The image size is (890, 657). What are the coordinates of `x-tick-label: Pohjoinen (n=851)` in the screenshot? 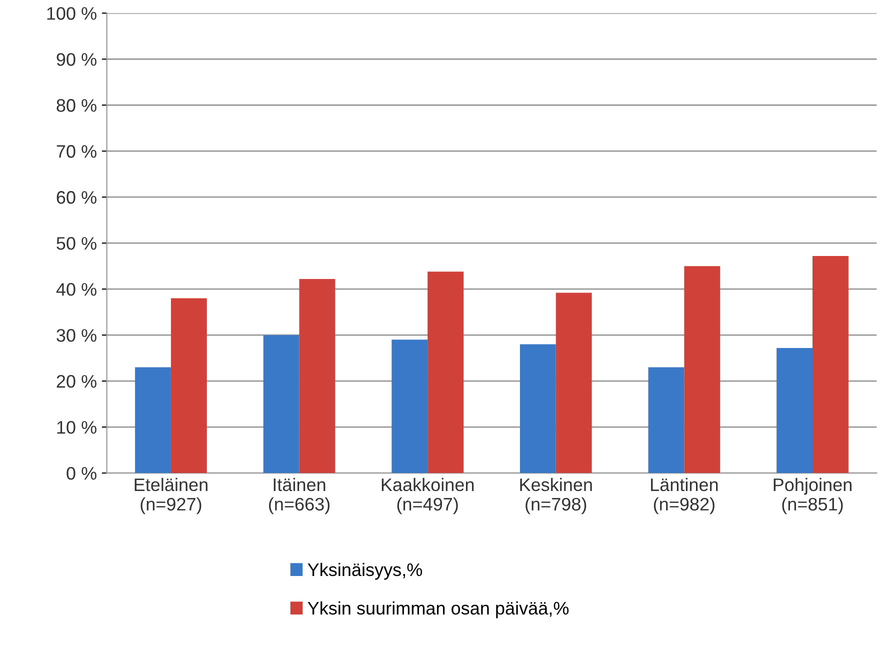 It's located at (813, 496).